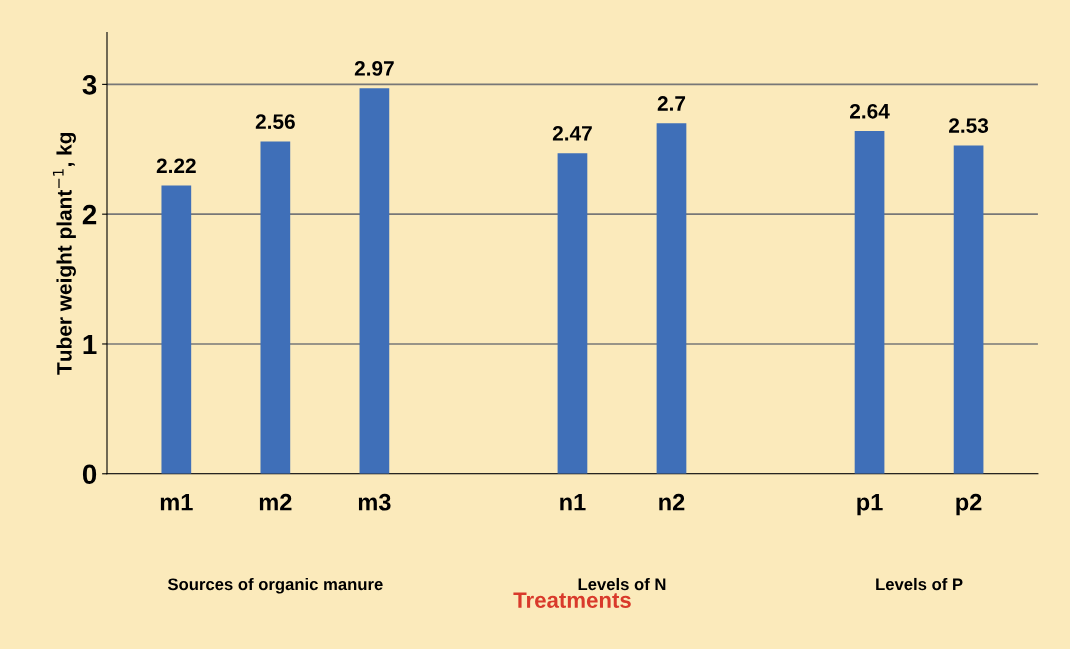 The height and width of the screenshot is (649, 1070). What do you see at coordinates (870, 505) in the screenshot?
I see `x-tick-label: p1` at bounding box center [870, 505].